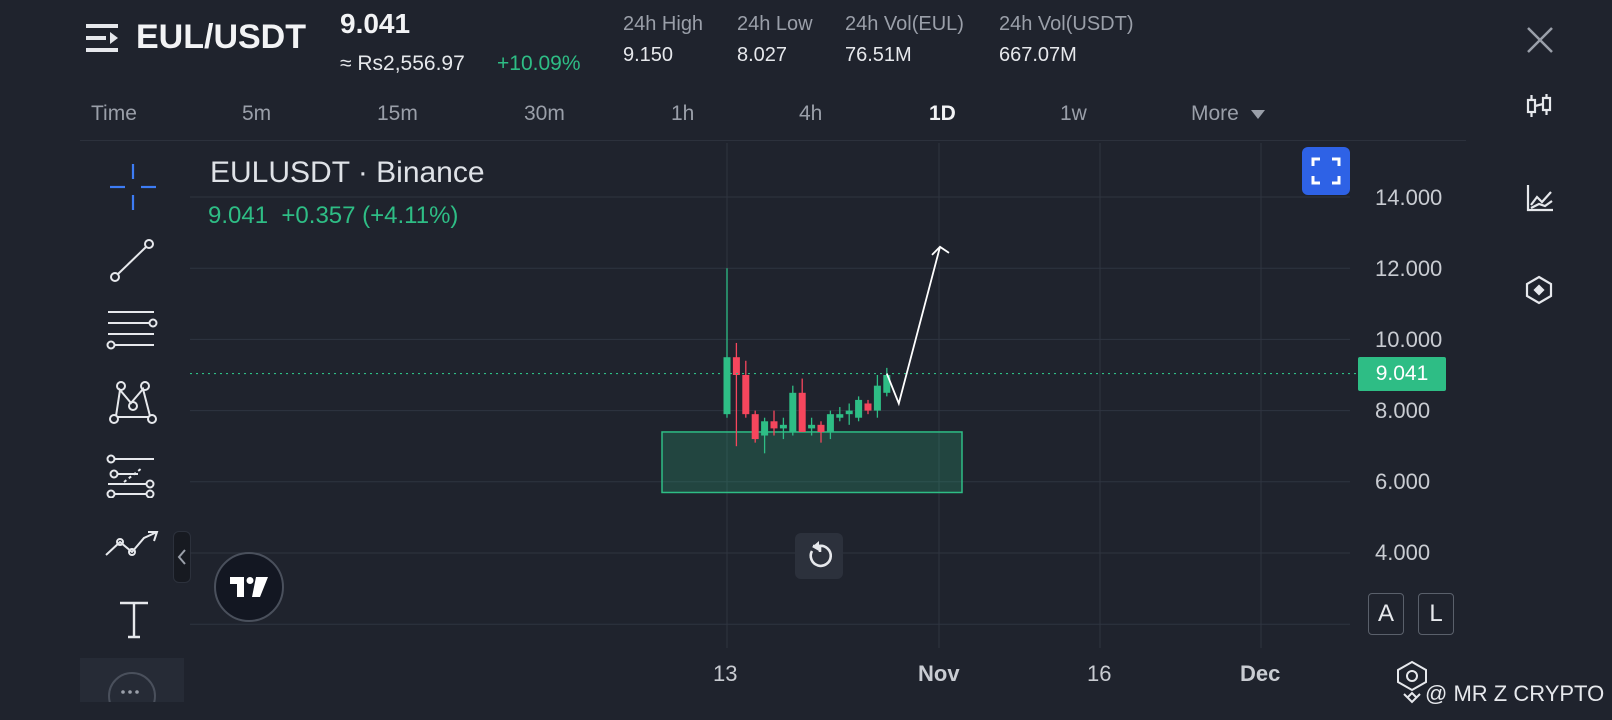 This screenshot has width=1612, height=720. What do you see at coordinates (114, 113) in the screenshot?
I see `tab-time: Time` at bounding box center [114, 113].